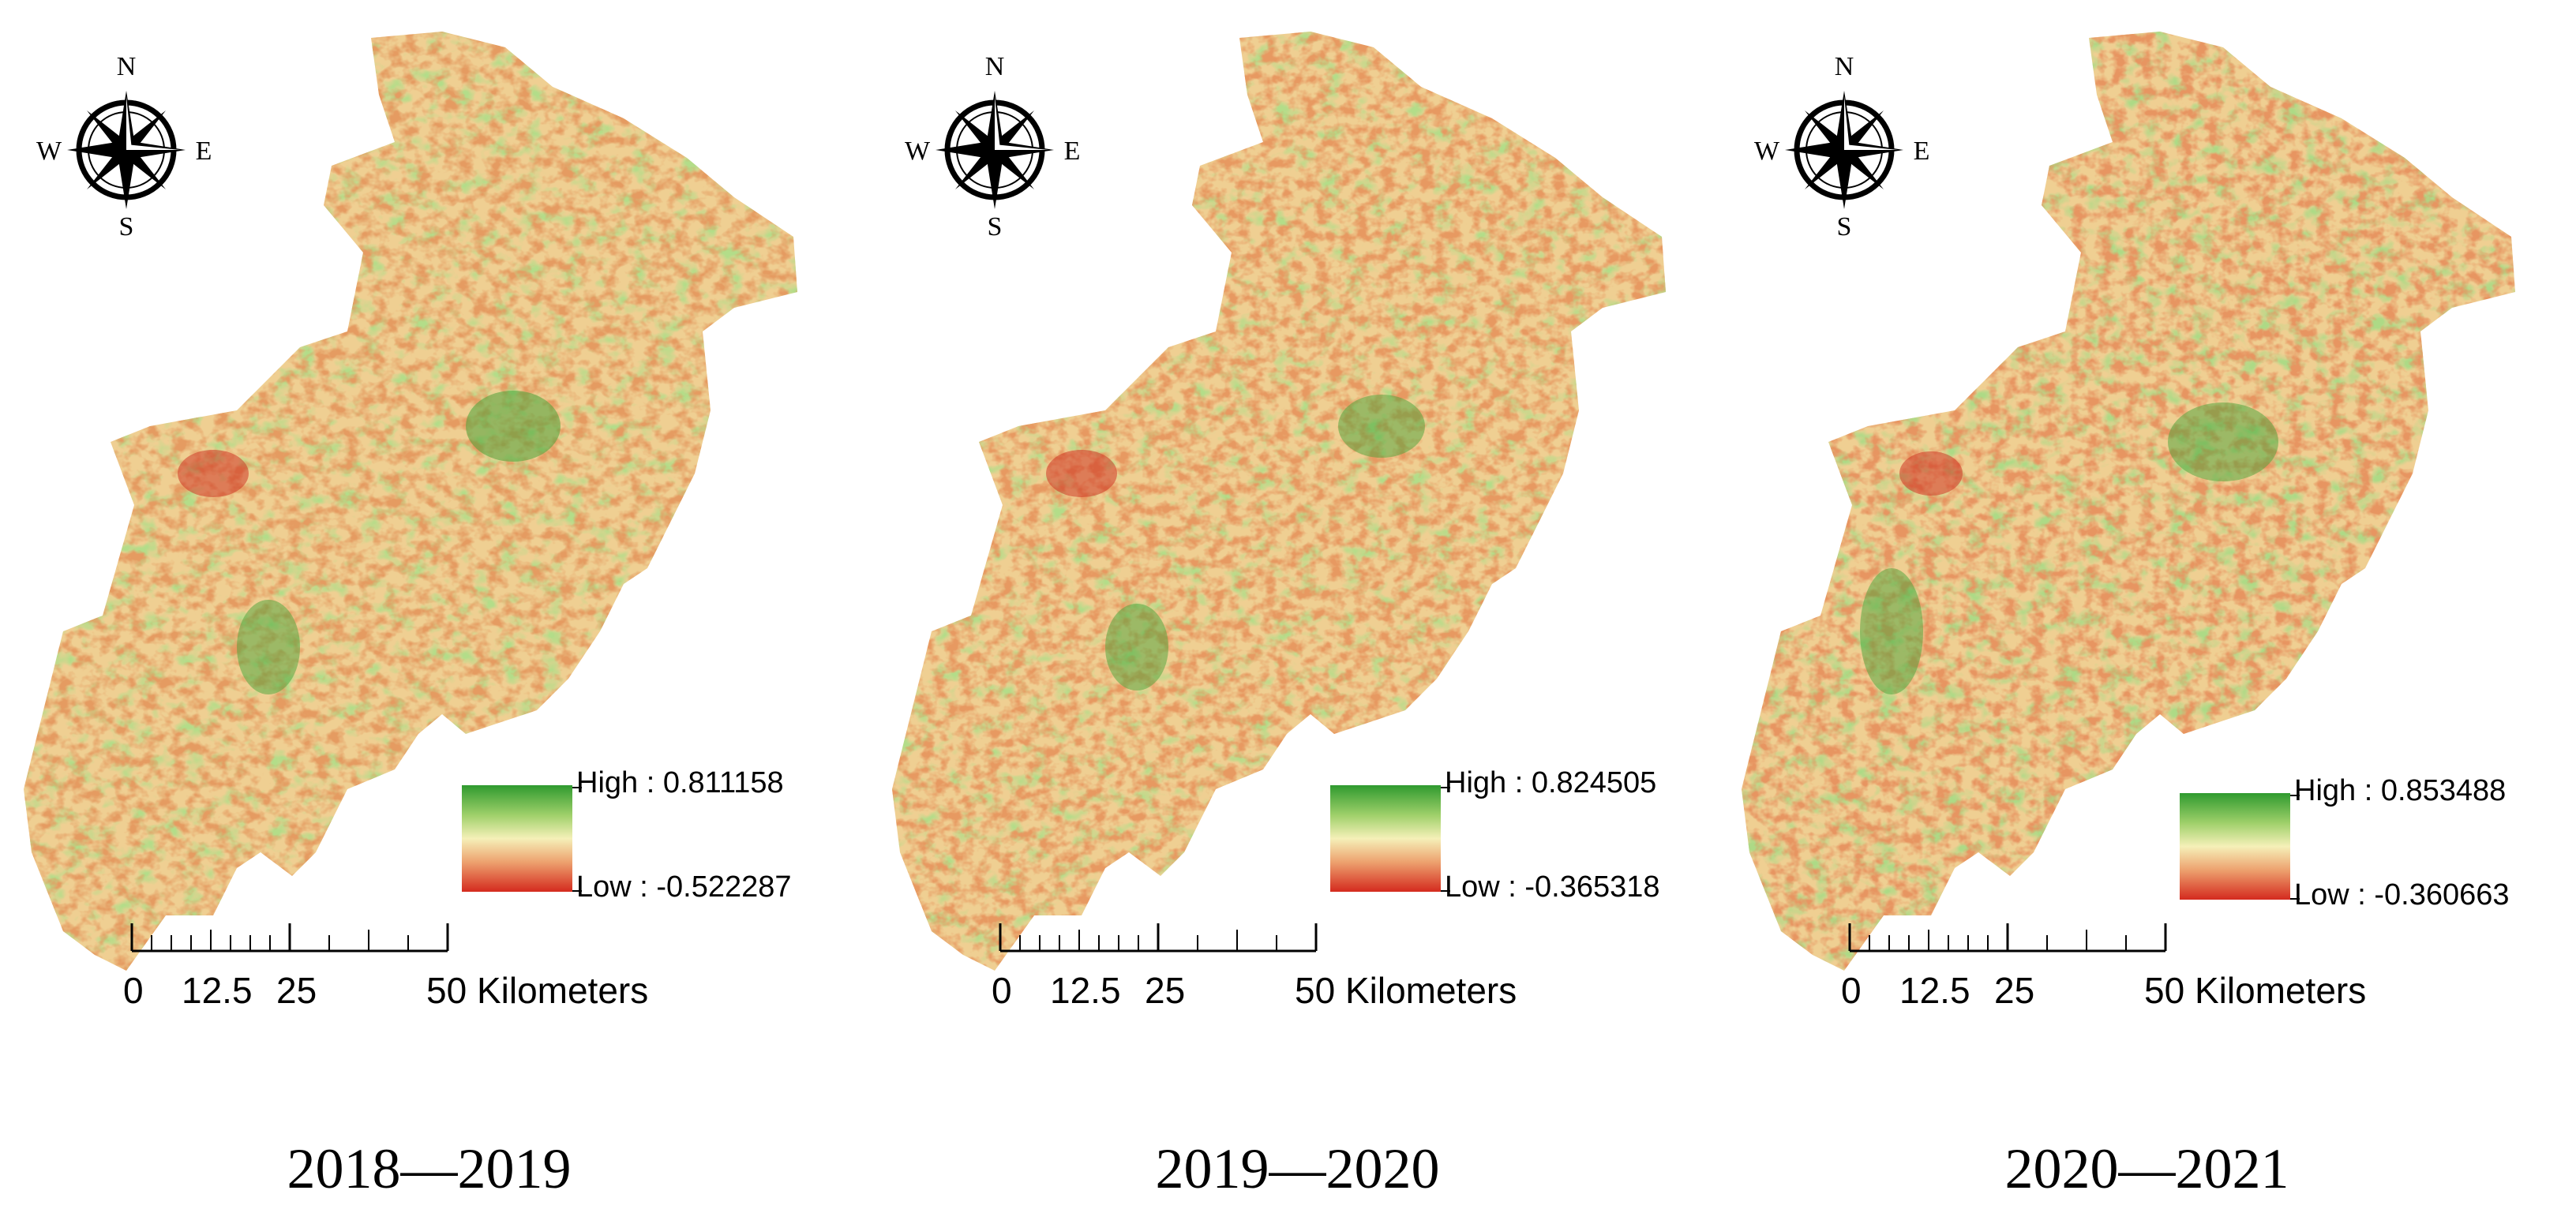  What do you see at coordinates (2146, 1168) in the screenshot?
I see `period-label: 2020—2021` at bounding box center [2146, 1168].